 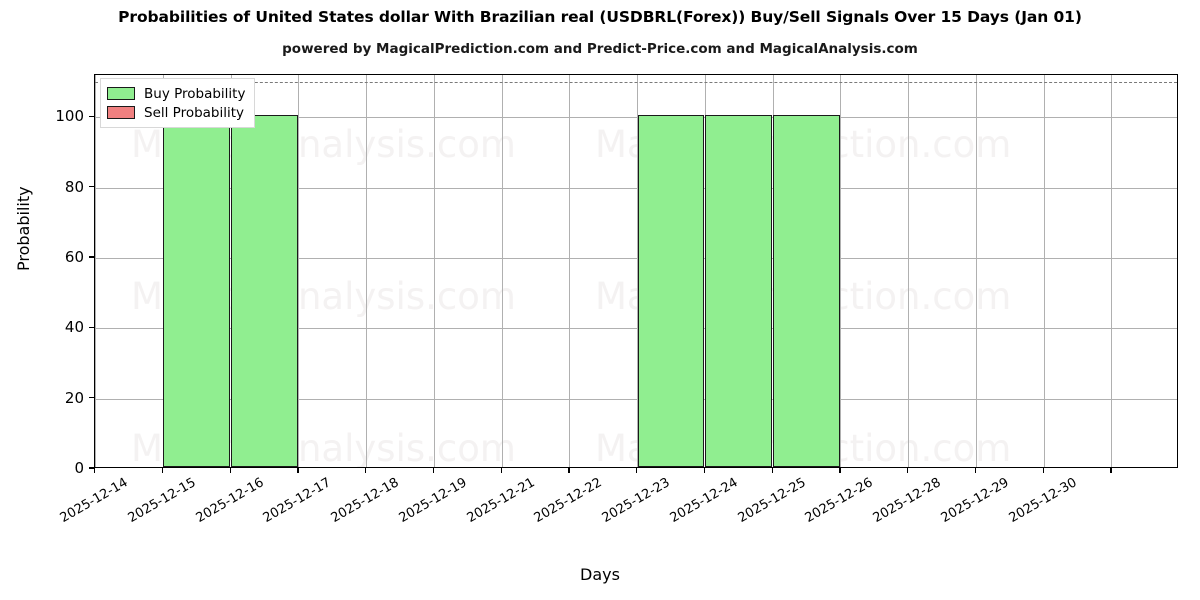 I want to click on y-tick-label: 20, so click(x=74, y=397).